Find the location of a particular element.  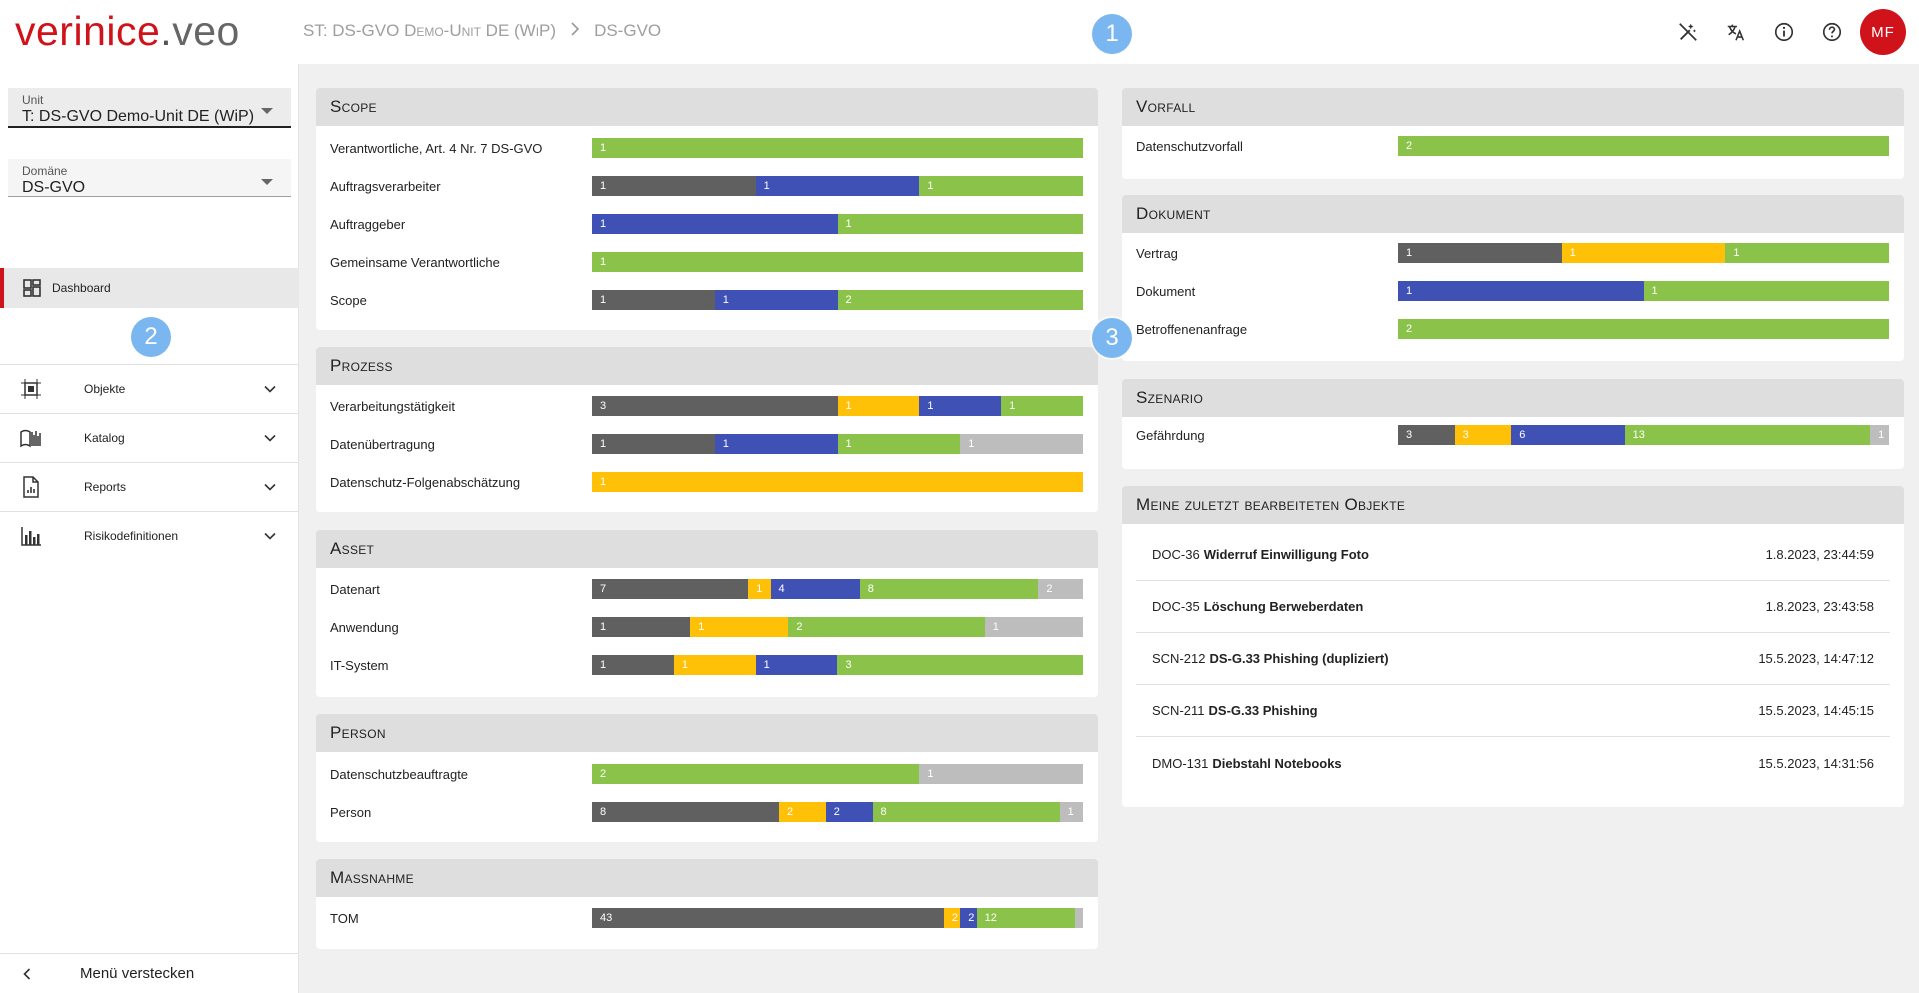

chart-row: Person 8 2 2 8 1 is located at coordinates (707, 812).